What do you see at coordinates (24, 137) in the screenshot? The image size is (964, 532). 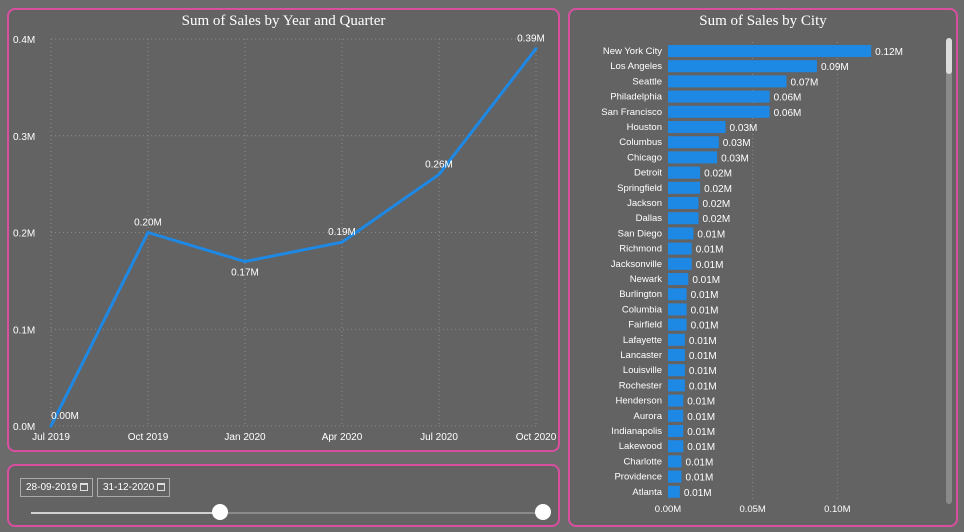 I see `y-tick-label: 0.3M` at bounding box center [24, 137].